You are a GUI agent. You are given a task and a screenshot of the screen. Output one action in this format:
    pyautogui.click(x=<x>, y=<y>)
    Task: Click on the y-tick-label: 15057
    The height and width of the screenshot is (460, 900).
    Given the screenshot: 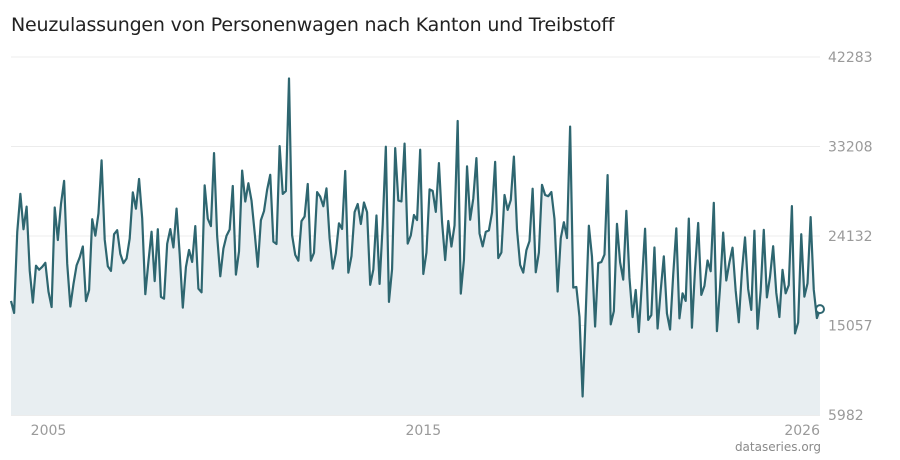 What is the action you would take?
    pyautogui.click(x=850, y=327)
    